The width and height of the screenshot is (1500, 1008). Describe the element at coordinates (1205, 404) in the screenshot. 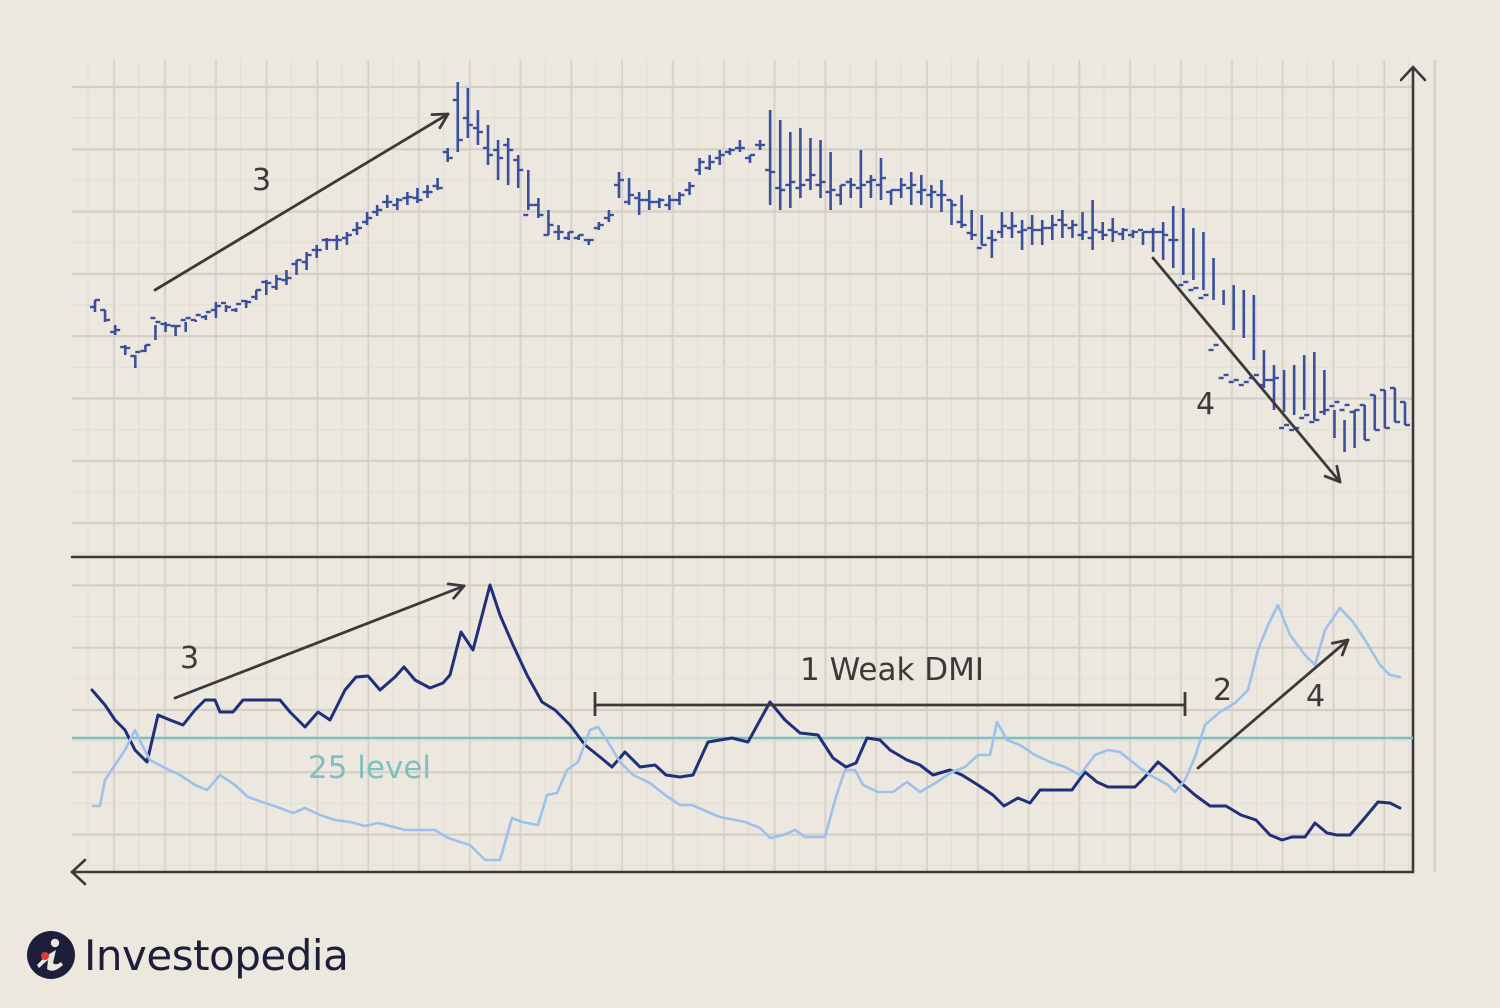

I see `annotation-label-4-price: 4` at that location.